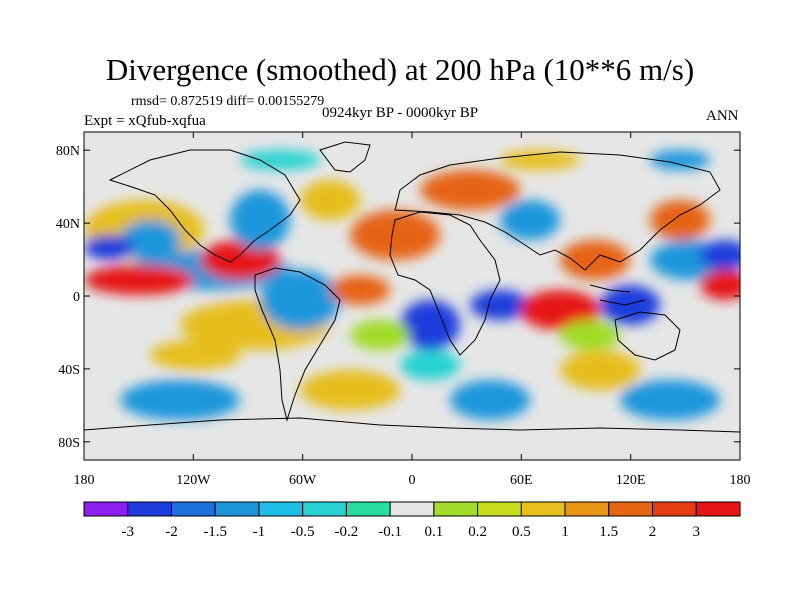  What do you see at coordinates (228, 101) in the screenshot?
I see `stats-line: rmsd= 0.872519 diff= 0.00155279` at bounding box center [228, 101].